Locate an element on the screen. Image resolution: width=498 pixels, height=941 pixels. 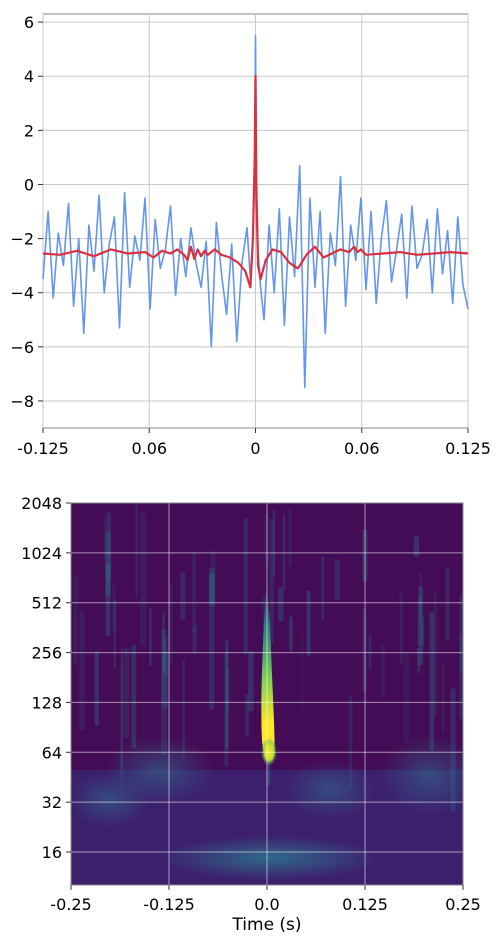
y-tick-label: 0 is located at coordinates (29, 184).